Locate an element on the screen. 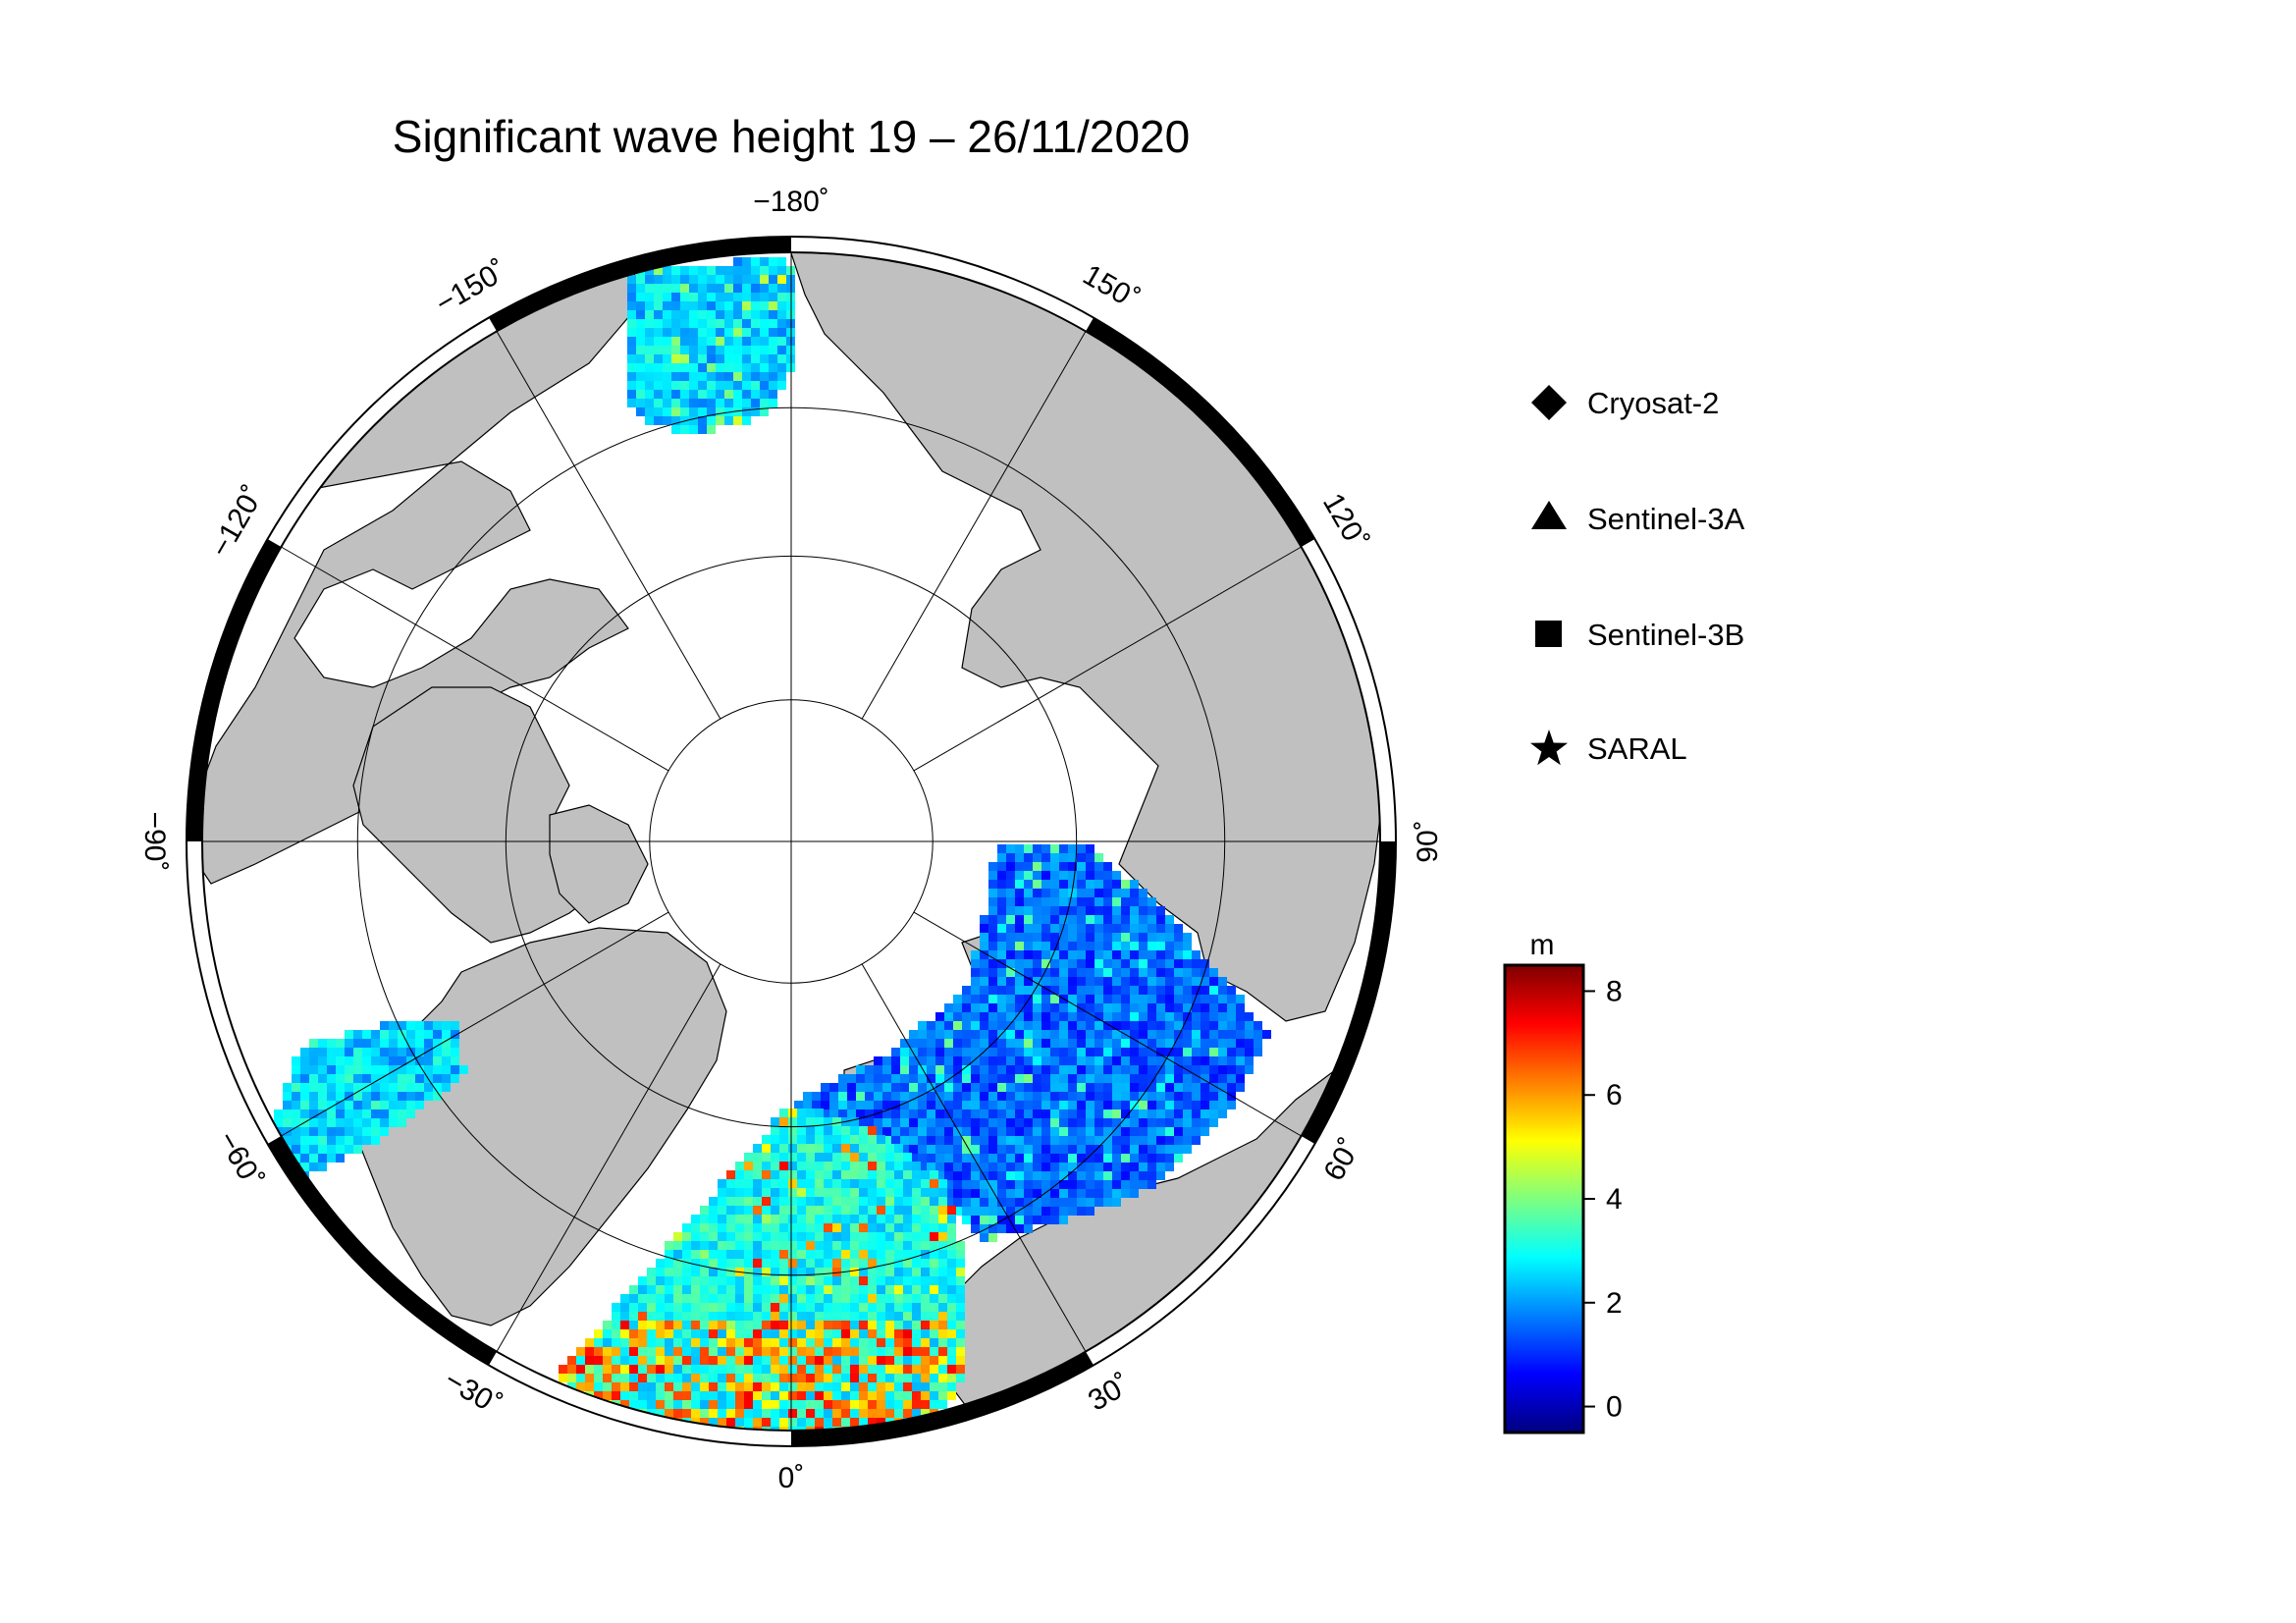 The image size is (2296, 1623). longitude-label: −30˚ is located at coordinates (473, 1393).